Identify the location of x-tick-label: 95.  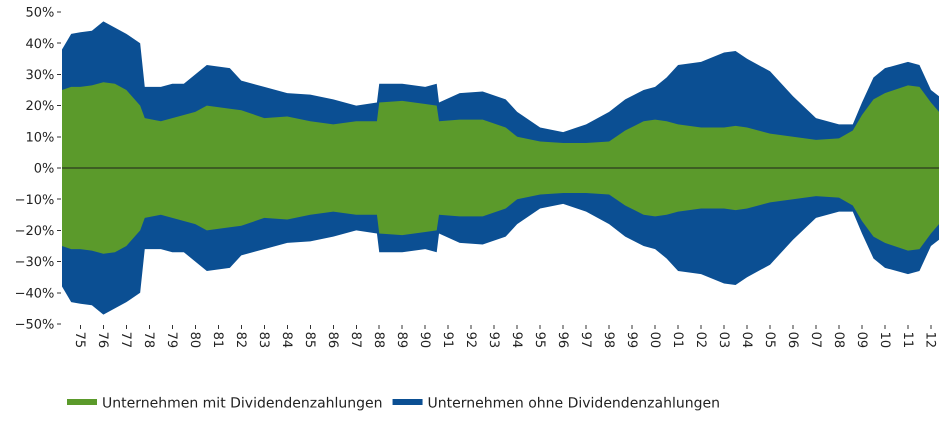
(539, 340).